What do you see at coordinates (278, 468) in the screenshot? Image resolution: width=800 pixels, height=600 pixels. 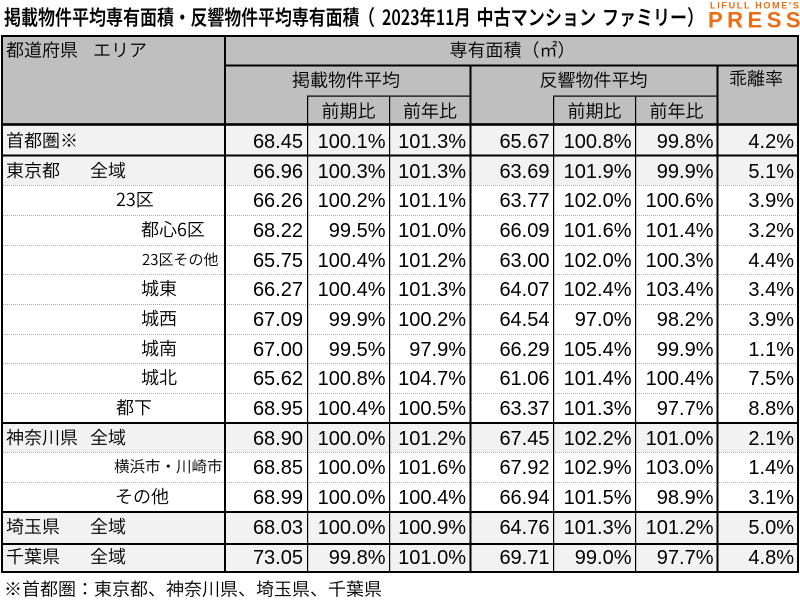 I see `svg-text: 68.85` at bounding box center [278, 468].